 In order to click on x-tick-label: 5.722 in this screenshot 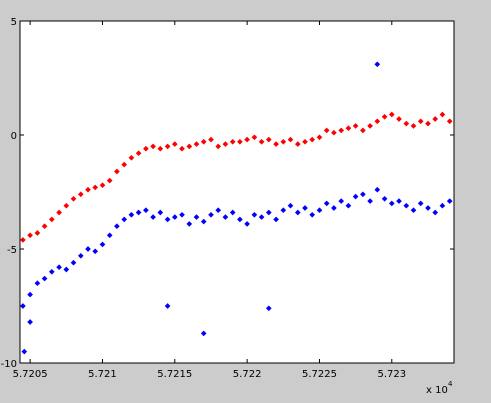, I will do `click(247, 374)`.